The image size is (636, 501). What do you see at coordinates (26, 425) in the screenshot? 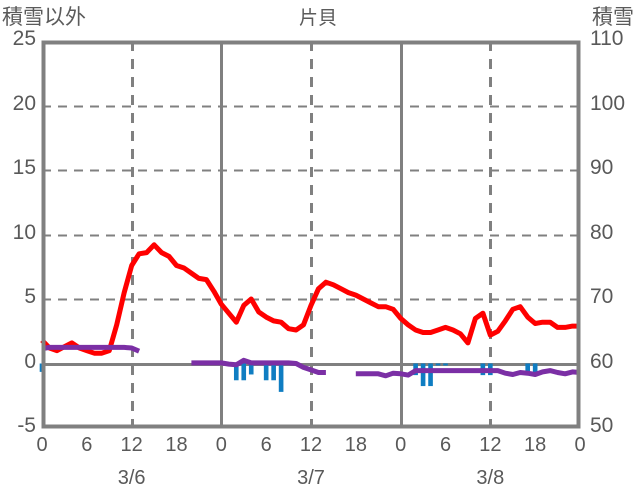
I see `y-axis-left-tick: -5` at bounding box center [26, 425].